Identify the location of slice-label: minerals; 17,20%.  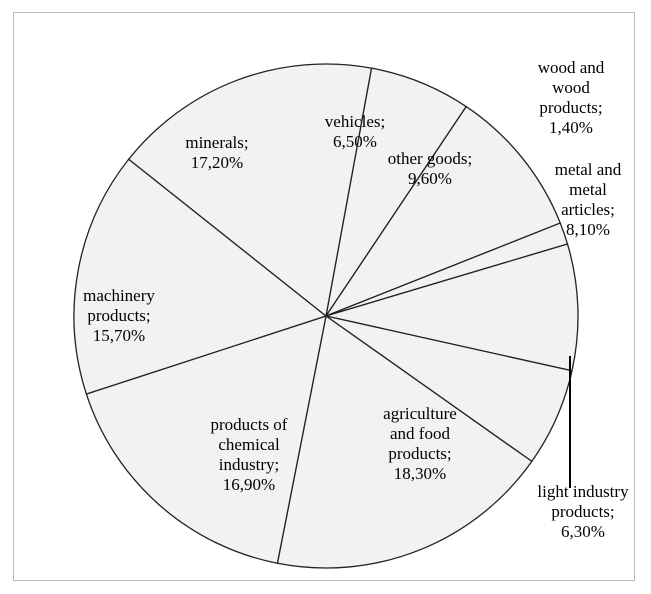
(216, 152).